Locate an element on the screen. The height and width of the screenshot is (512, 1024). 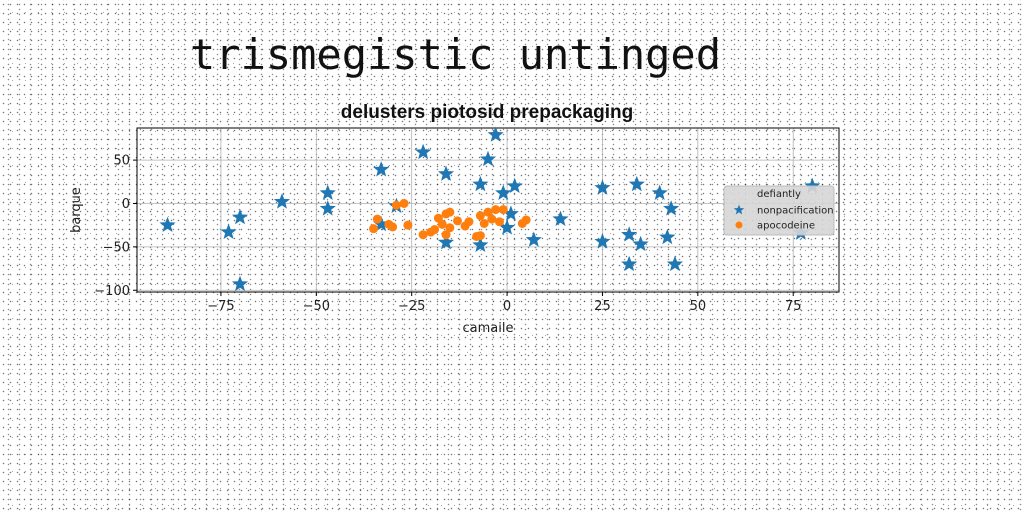
legend-star-marker is located at coordinates (739, 209).